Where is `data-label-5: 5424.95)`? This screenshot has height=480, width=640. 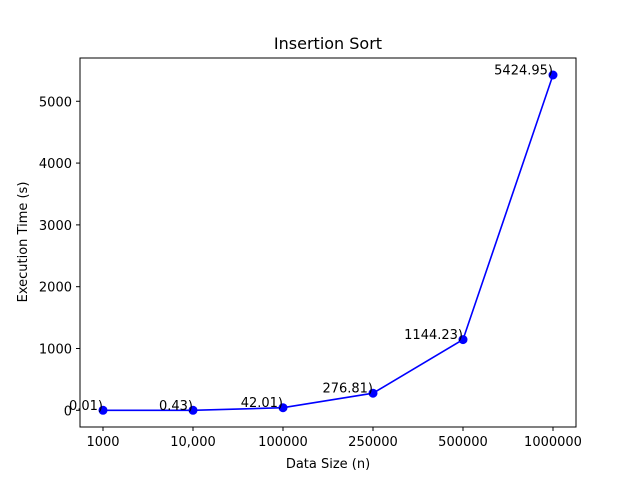 data-label-5: 5424.95) is located at coordinates (523, 71).